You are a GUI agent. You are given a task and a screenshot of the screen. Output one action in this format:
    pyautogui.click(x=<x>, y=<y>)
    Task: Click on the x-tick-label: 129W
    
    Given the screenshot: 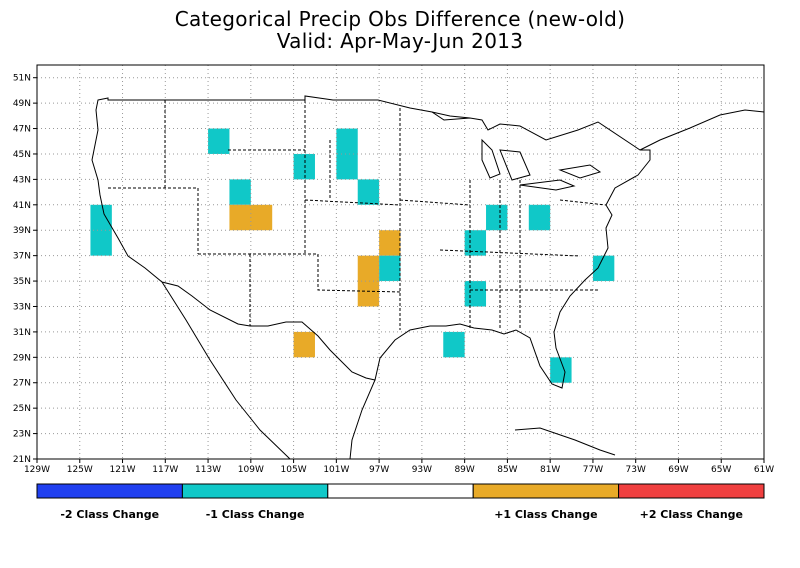 What is the action you would take?
    pyautogui.click(x=37, y=470)
    